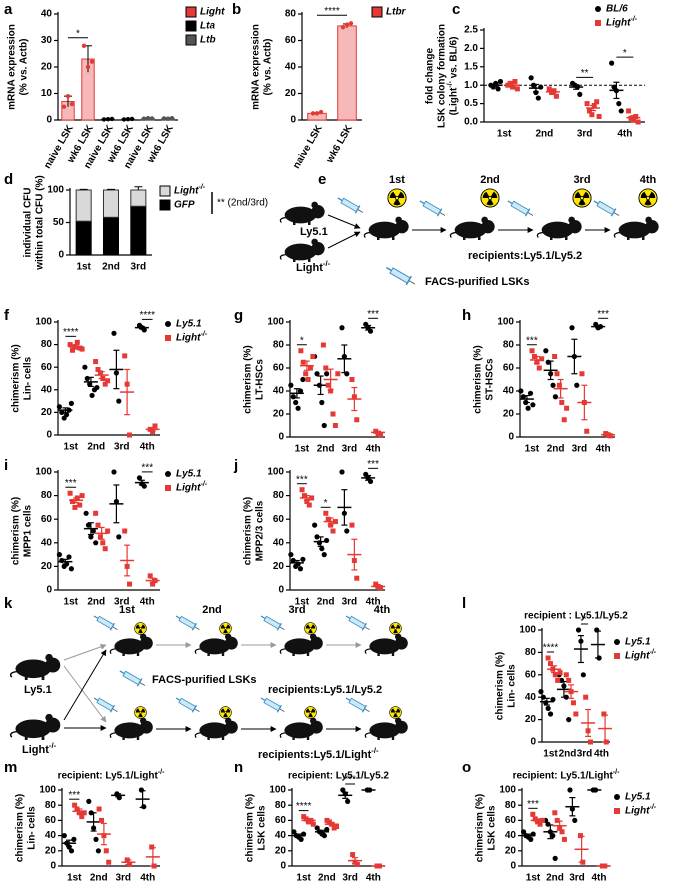  Describe the element at coordinates (477, 282) in the screenshot. I see `cells-label: FACS-purified LSKs` at that location.